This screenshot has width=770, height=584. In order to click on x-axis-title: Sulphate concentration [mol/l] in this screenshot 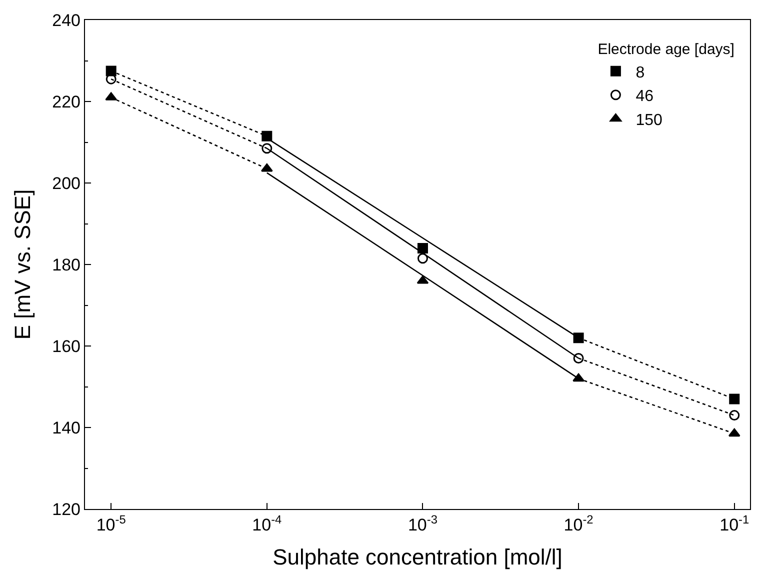, I will do `click(417, 557)`.